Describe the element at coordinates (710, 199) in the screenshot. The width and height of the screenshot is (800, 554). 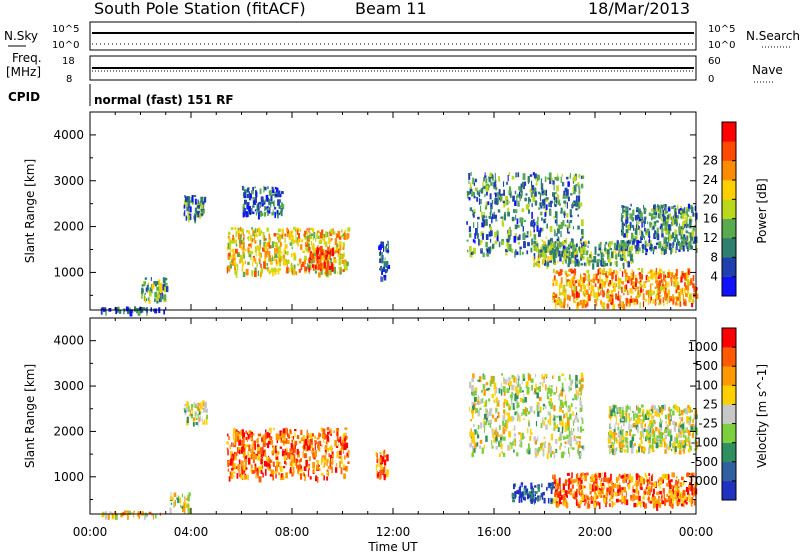
I see `colorbar-tick-label: 20` at that location.